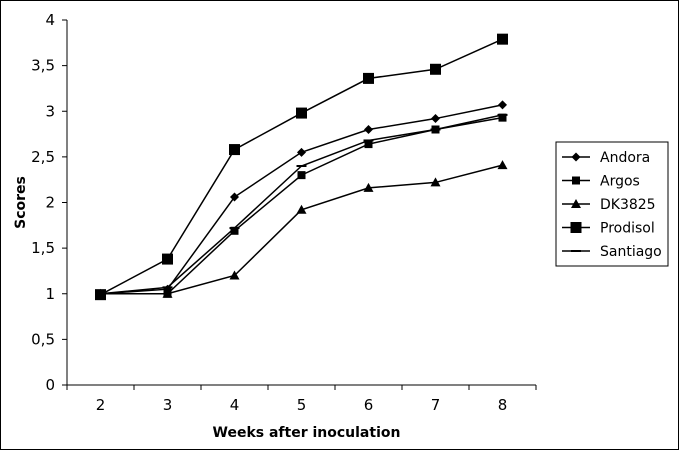  What do you see at coordinates (628, 205) in the screenshot?
I see `legend-label: DK3825` at bounding box center [628, 205].